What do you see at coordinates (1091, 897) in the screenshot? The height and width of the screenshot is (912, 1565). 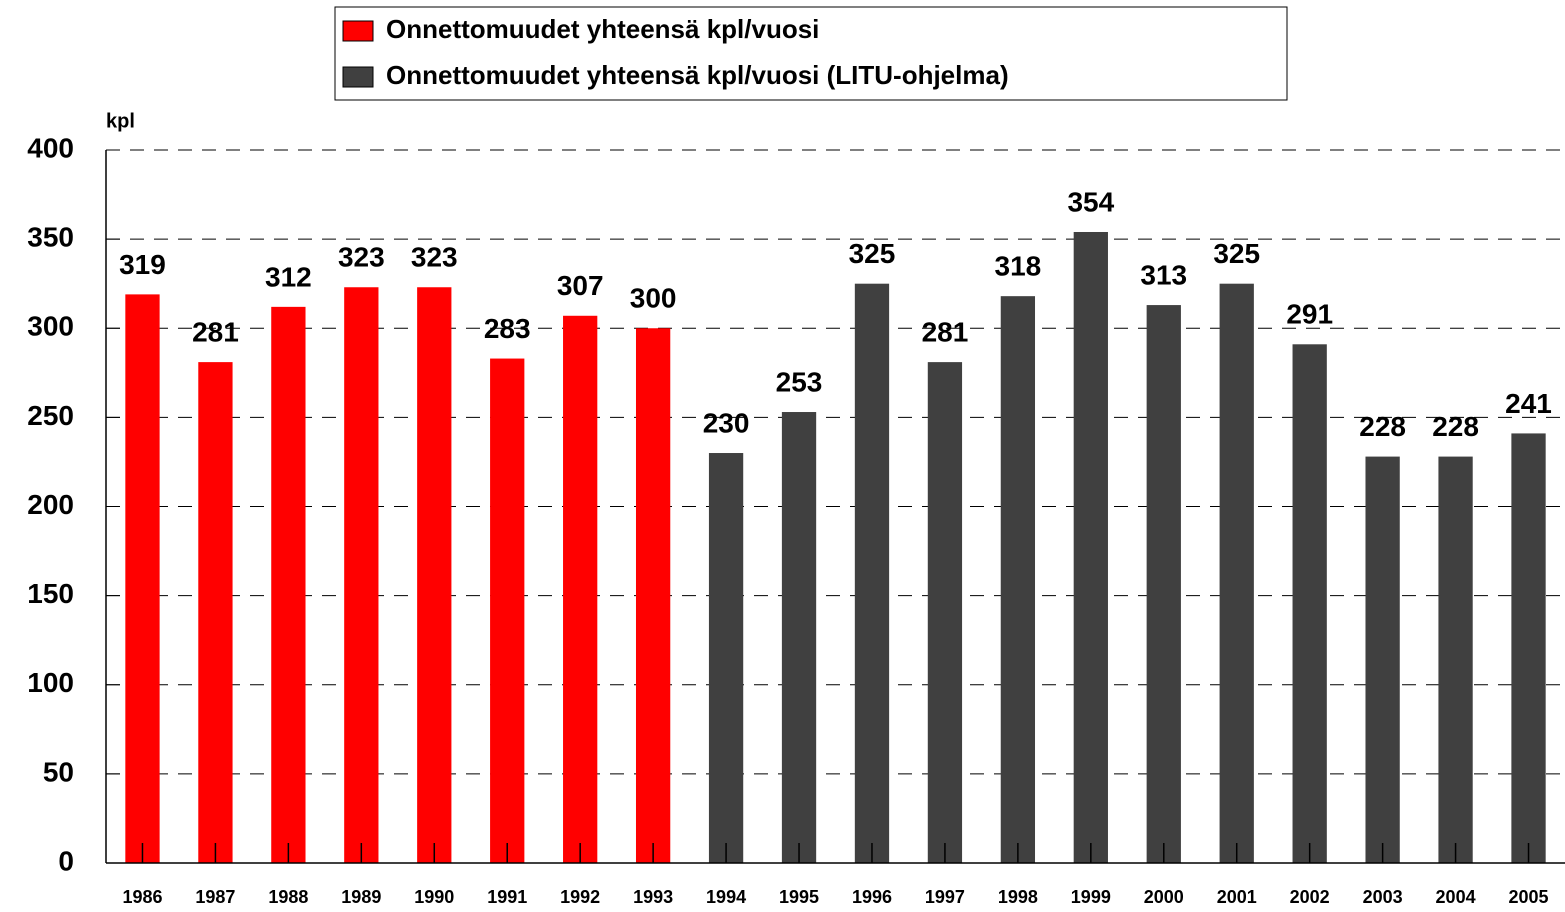 I see `x-tick-label: 1999` at bounding box center [1091, 897].